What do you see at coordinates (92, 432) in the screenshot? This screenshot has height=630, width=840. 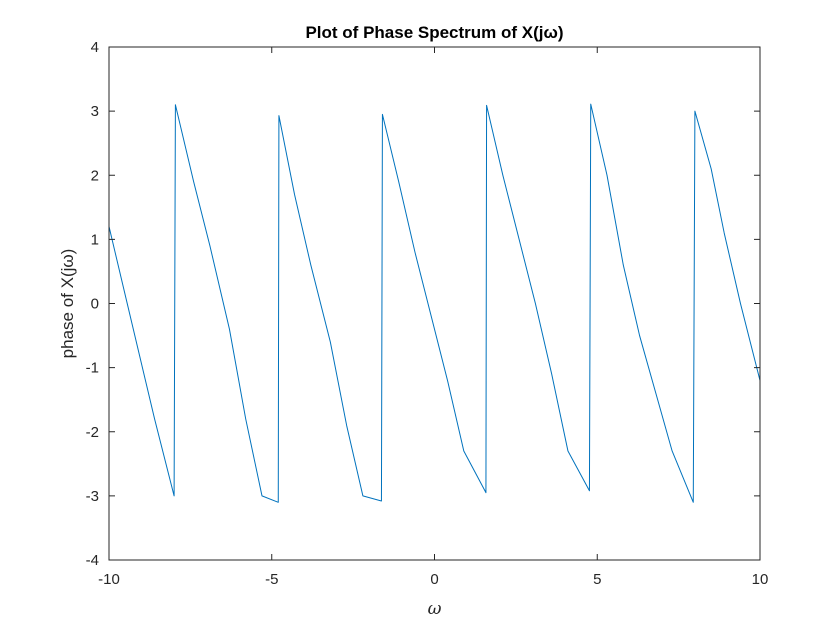 I see `y-tick-label: -2` at bounding box center [92, 432].